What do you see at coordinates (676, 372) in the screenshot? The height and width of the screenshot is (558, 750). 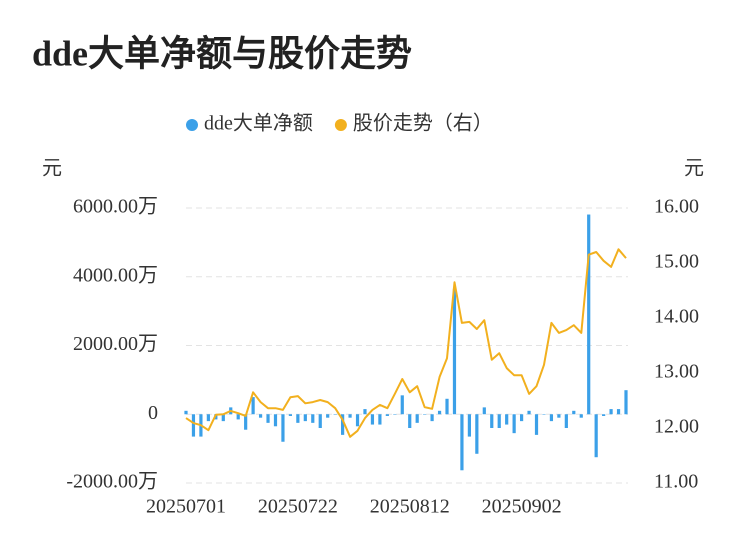 I see `y2-tick-label: 13.00` at bounding box center [676, 372].